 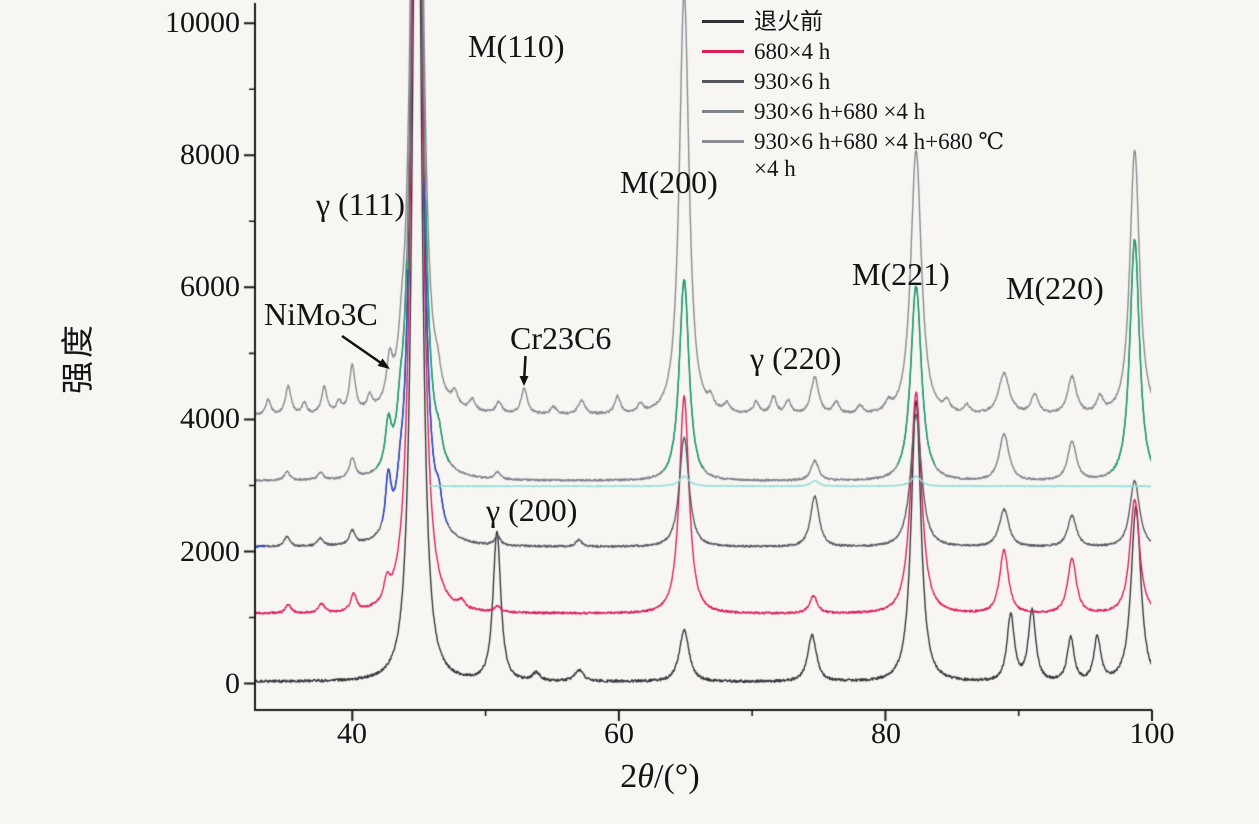 What do you see at coordinates (352, 733) in the screenshot?
I see `x-tick-label-40: 40` at bounding box center [352, 733].